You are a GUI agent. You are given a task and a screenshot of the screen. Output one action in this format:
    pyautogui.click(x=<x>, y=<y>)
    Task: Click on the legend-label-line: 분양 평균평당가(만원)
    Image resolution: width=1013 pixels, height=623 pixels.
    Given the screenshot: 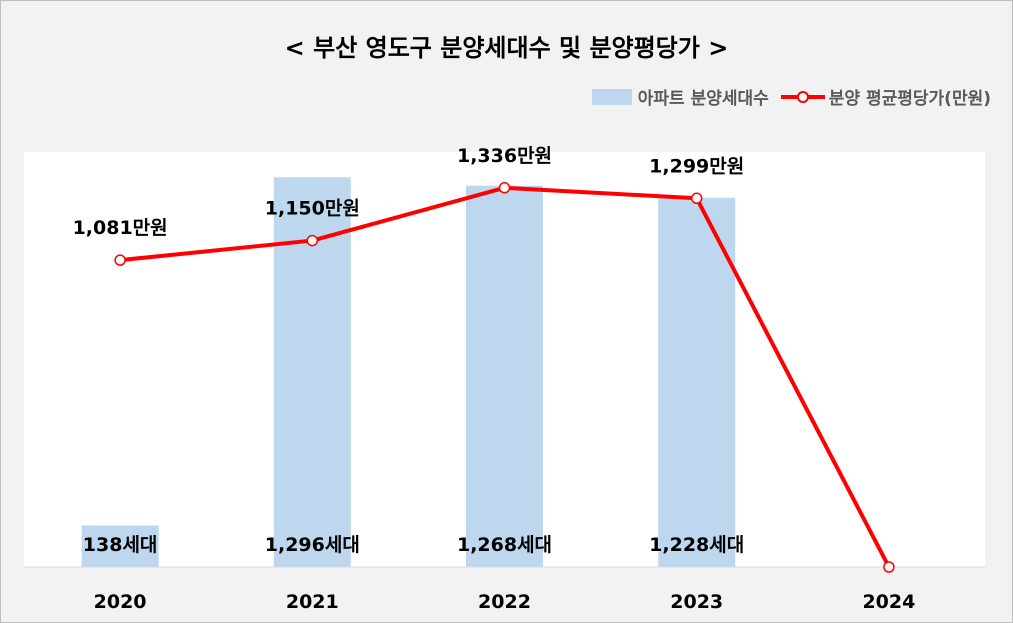 What is the action you would take?
    pyautogui.click(x=909, y=99)
    